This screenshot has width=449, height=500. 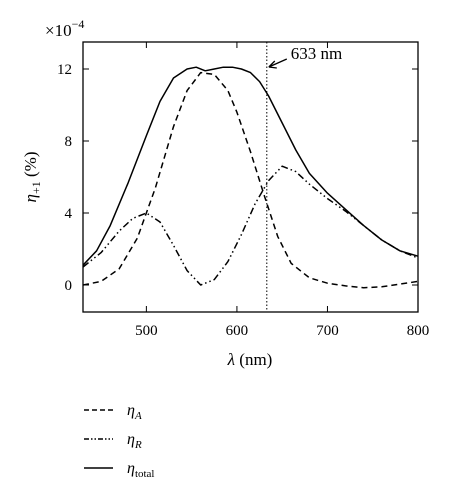 I want to click on x-tick-label: 600, so click(x=237, y=331).